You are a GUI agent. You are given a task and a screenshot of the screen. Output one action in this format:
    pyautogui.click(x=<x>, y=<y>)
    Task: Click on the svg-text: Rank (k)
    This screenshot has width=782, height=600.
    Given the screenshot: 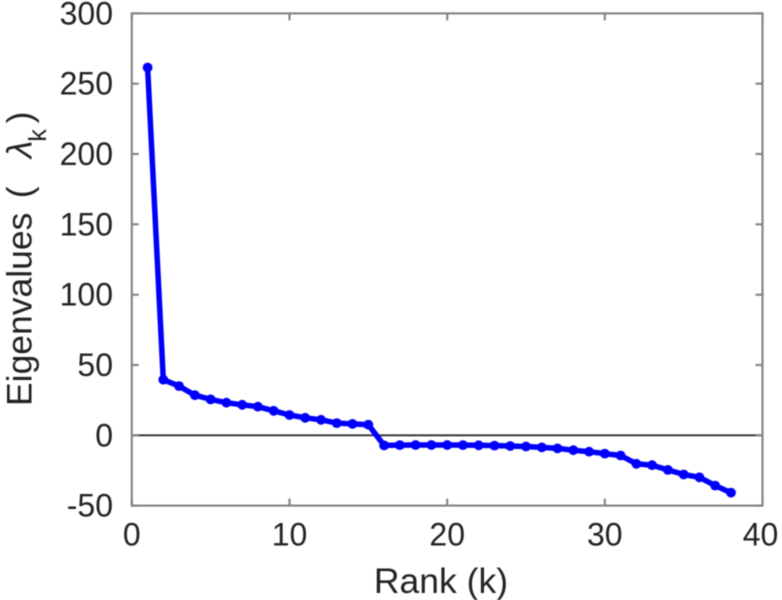 What is the action you would take?
    pyautogui.click(x=441, y=580)
    